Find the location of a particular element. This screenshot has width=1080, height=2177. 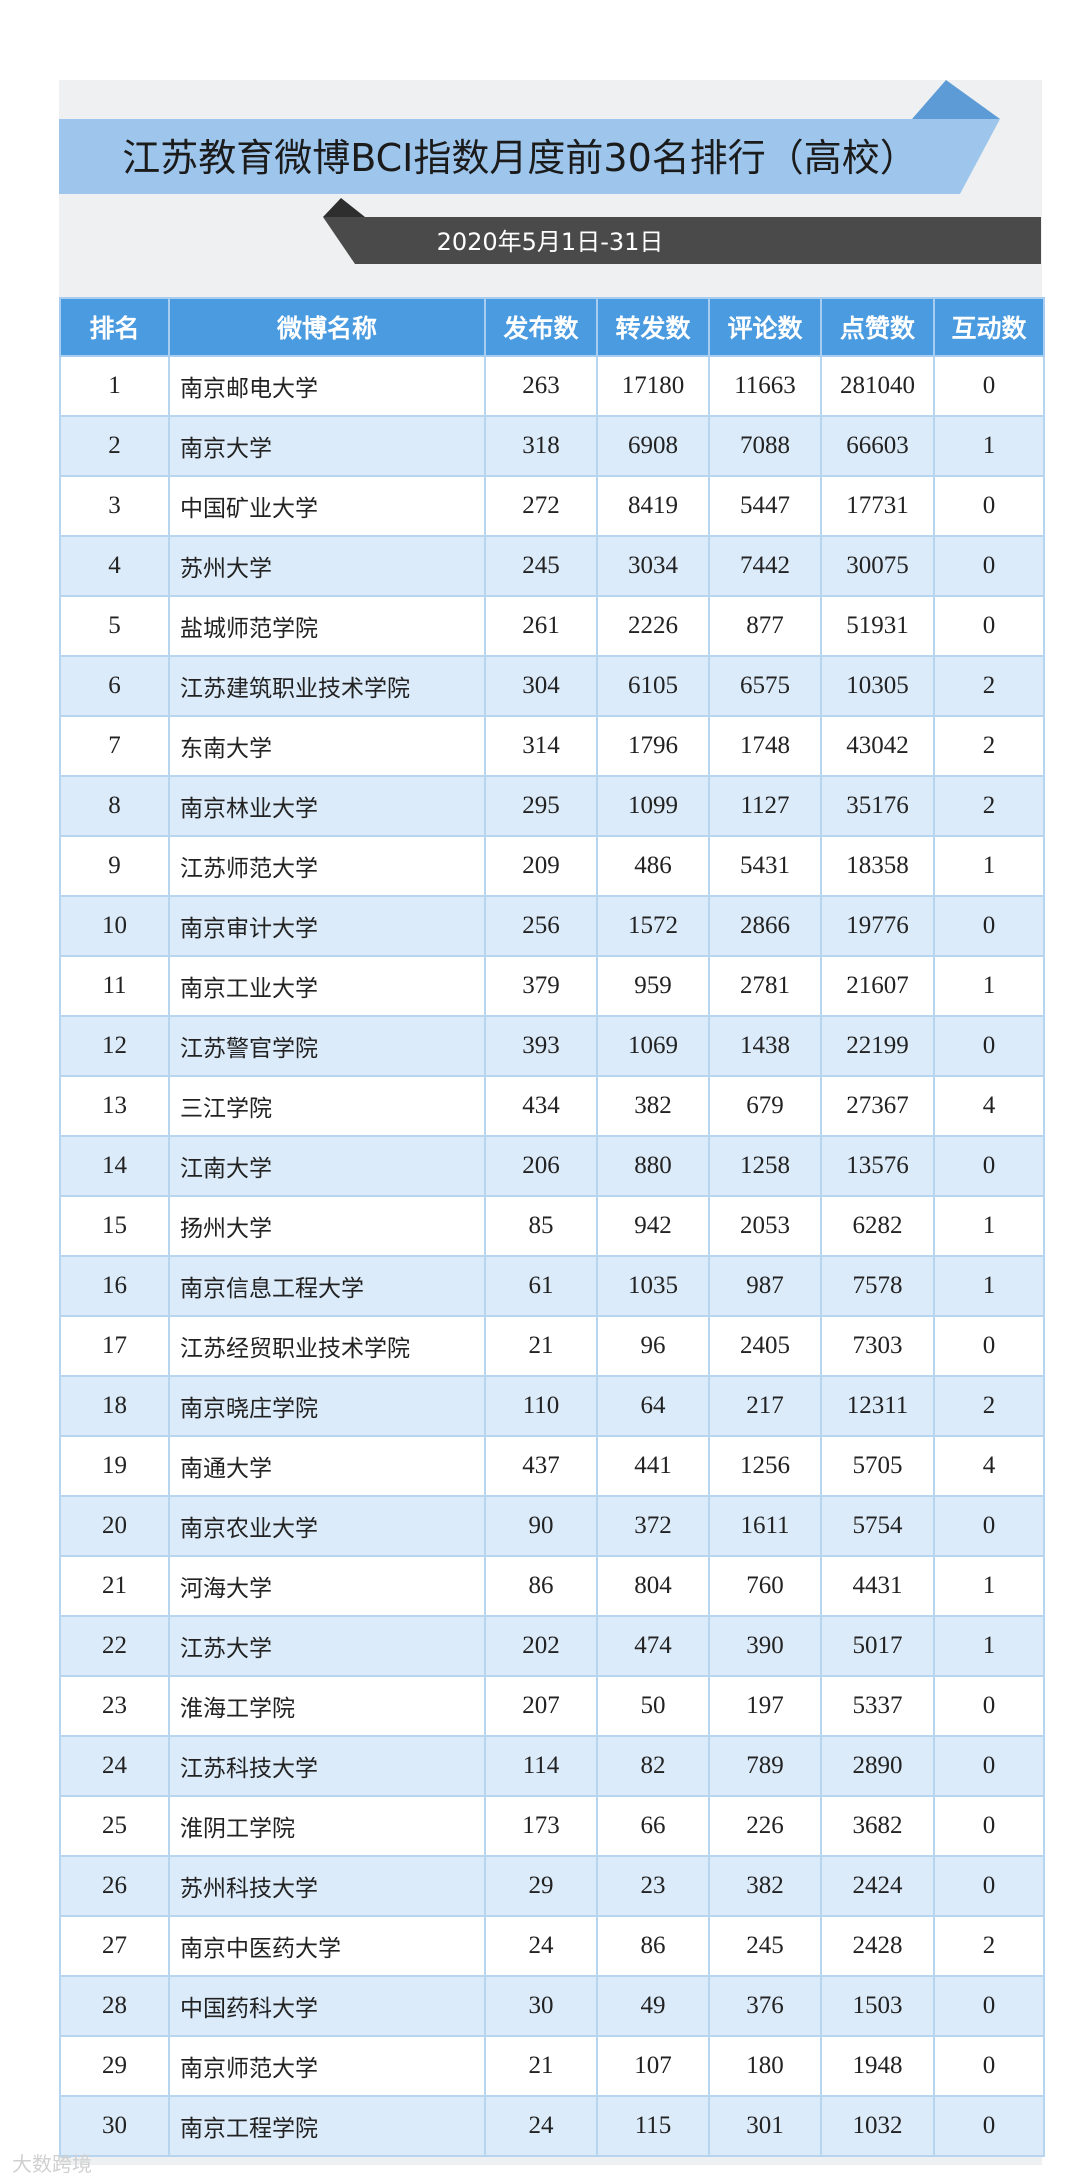

comments-cell: 1748 is located at coordinates (765, 746).